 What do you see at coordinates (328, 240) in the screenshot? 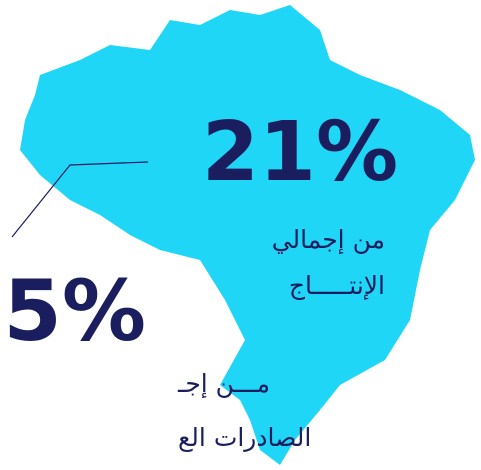
I see `stat-description: من إجمالي` at bounding box center [328, 240].